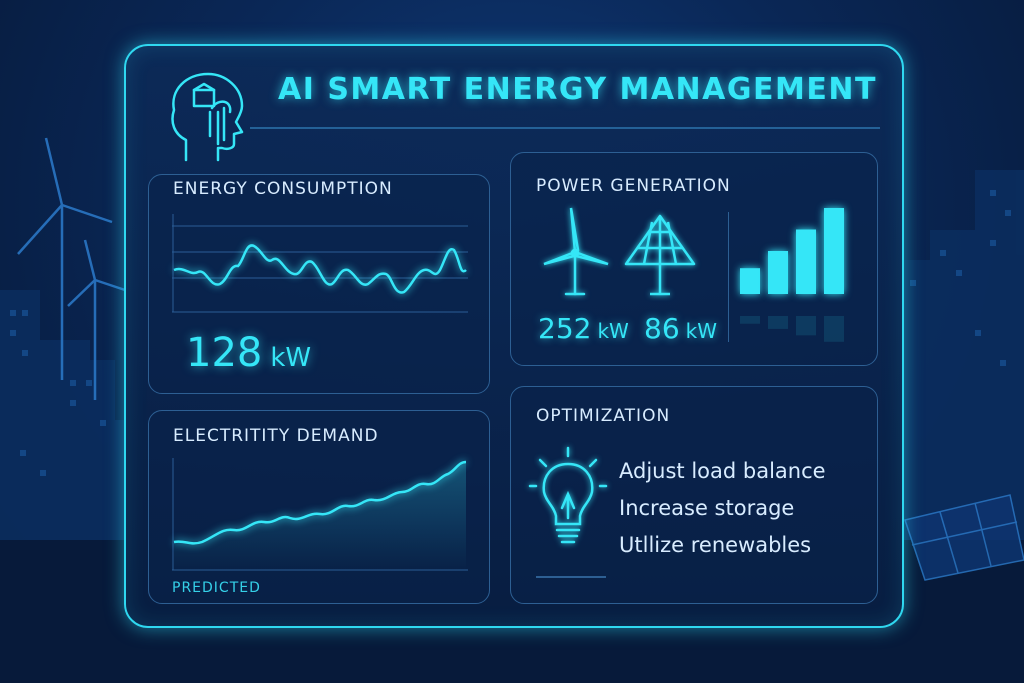 The width and height of the screenshot is (1024, 683). What do you see at coordinates (565, 328) in the screenshot?
I see `wind-generation-number: 252` at bounding box center [565, 328].